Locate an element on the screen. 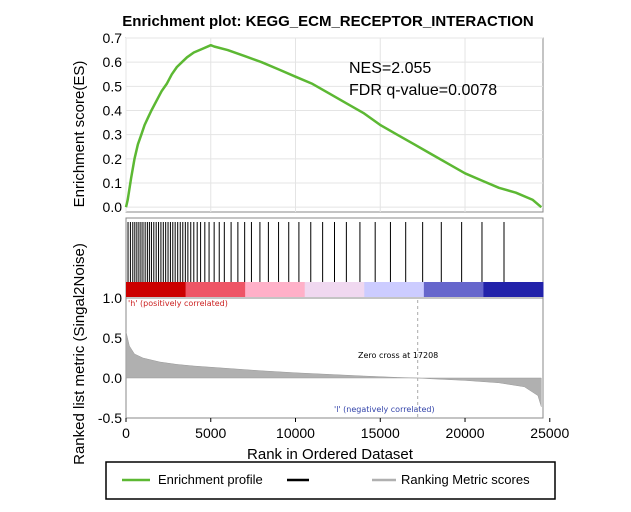 The height and width of the screenshot is (512, 631). es-y-tick-label: 0.0 is located at coordinates (113, 207).